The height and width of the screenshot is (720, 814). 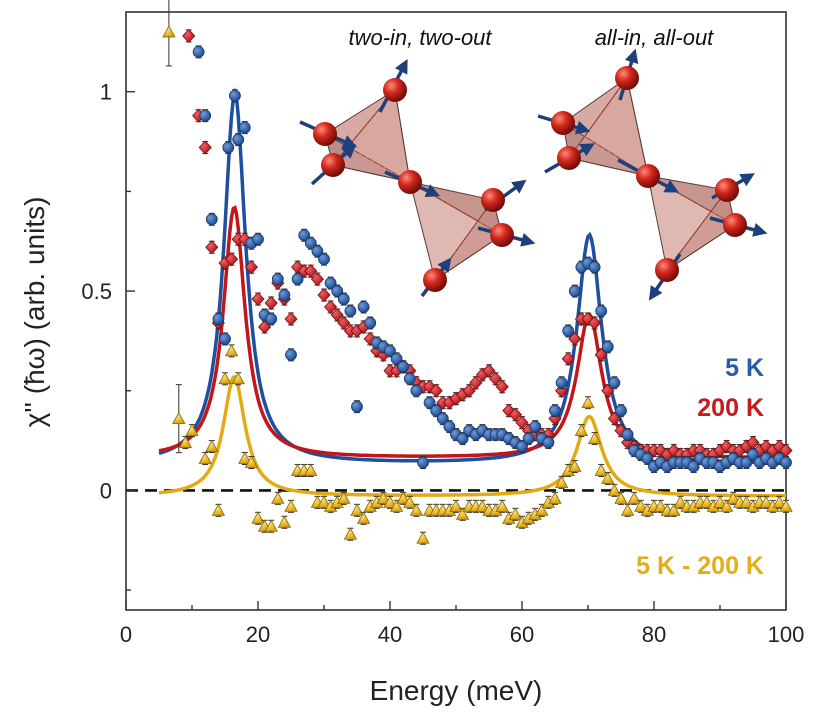 What do you see at coordinates (258, 634) in the screenshot?
I see `x-tick-label: 20` at bounding box center [258, 634].